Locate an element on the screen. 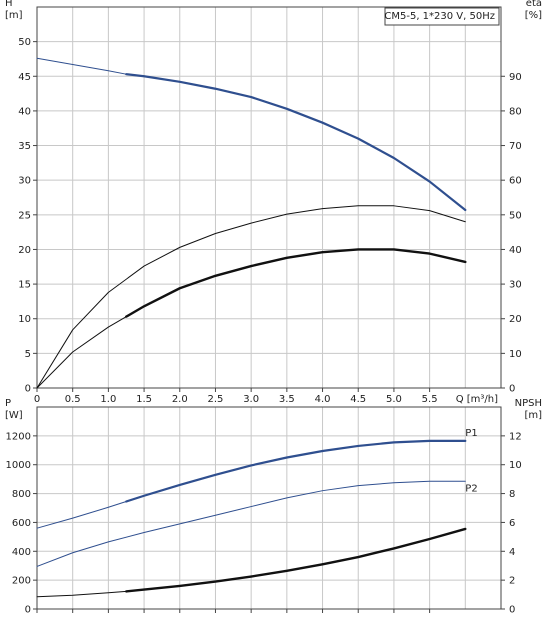 The width and height of the screenshot is (547, 630). lower-right-tick-label: 4 is located at coordinates (512, 552).